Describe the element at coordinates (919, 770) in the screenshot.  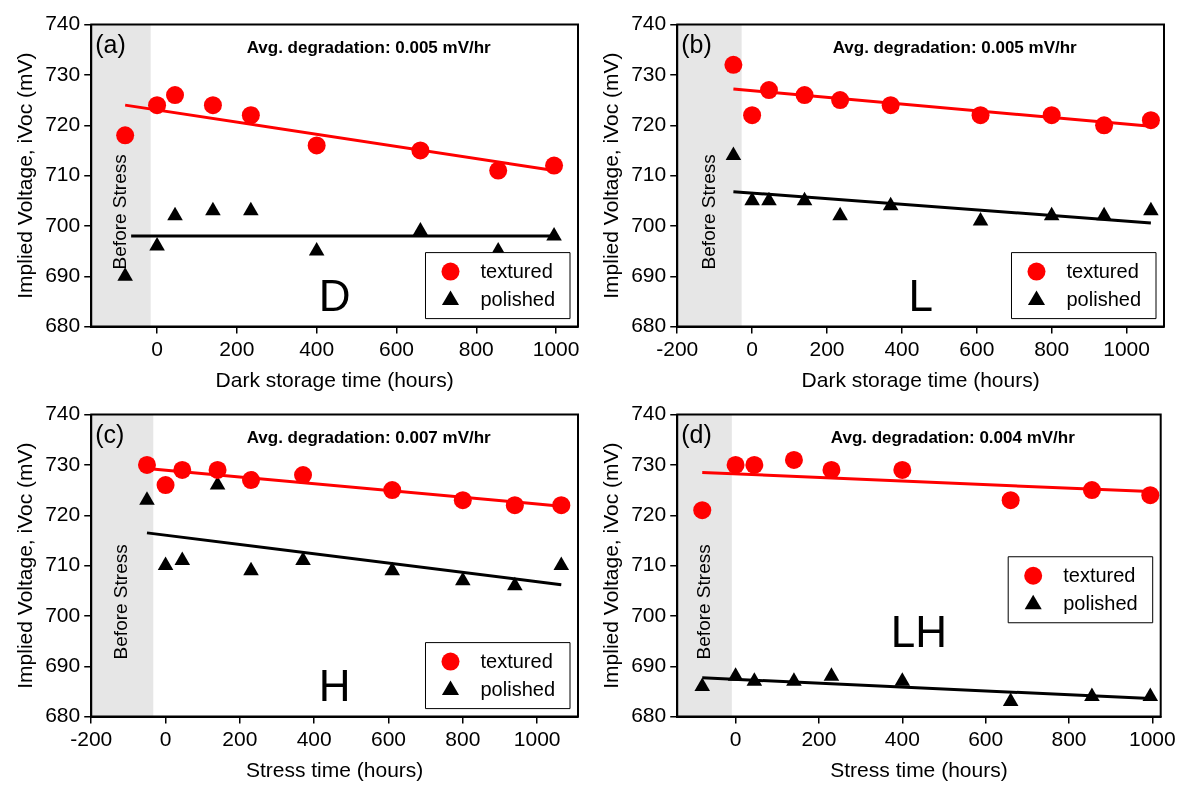
I see `x-axis-title: Stress time (hours)` at that location.